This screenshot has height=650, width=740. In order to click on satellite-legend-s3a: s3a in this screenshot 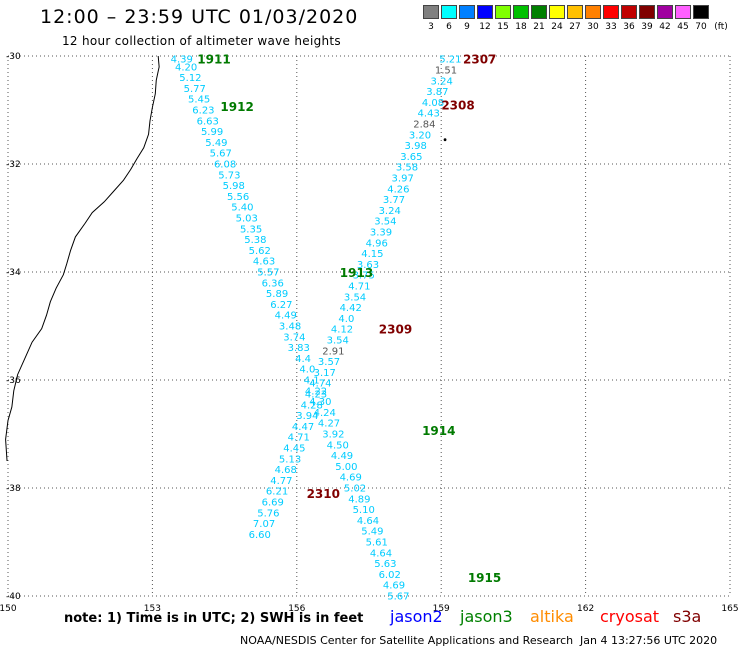, I will do `click(687, 616)`.